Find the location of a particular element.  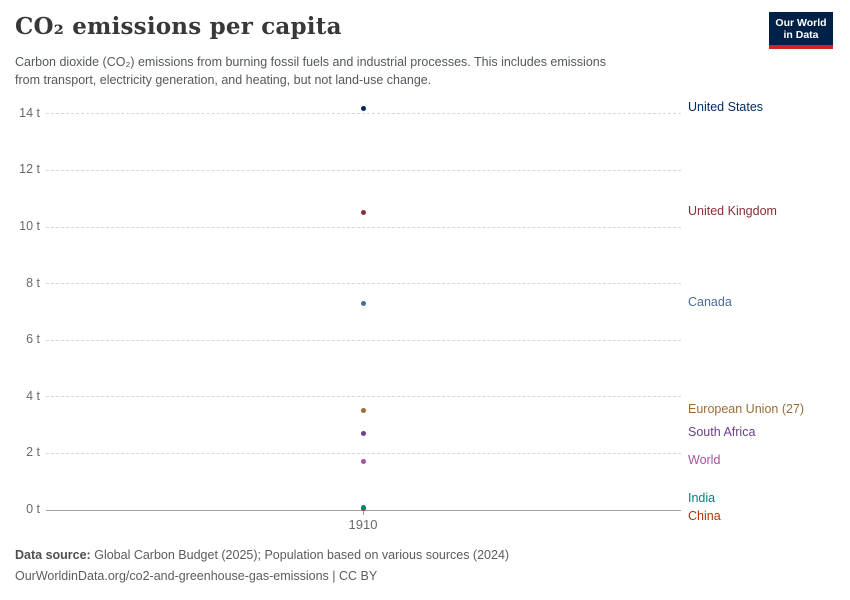

y-axis-tick-label-14t: 14 t is located at coordinates (29, 112).